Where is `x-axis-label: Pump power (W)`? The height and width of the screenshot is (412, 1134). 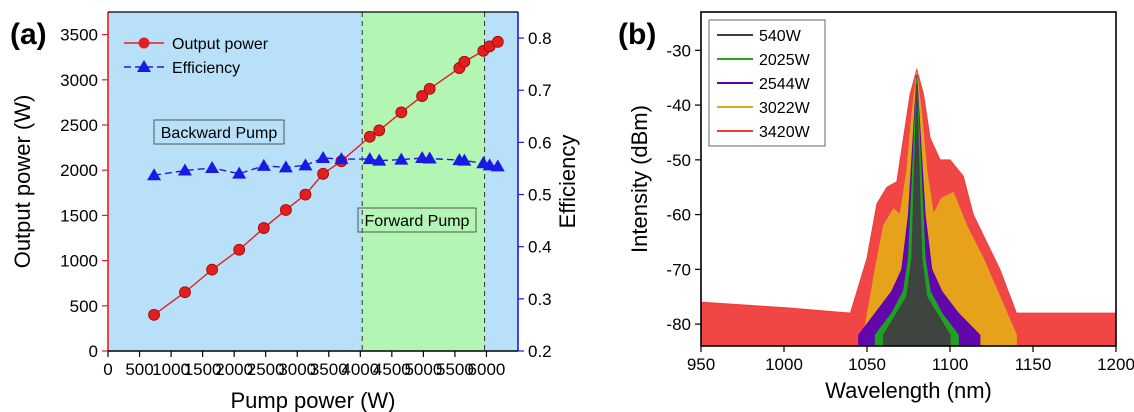
x-axis-label: Pump power (W) is located at coordinates (312, 400).